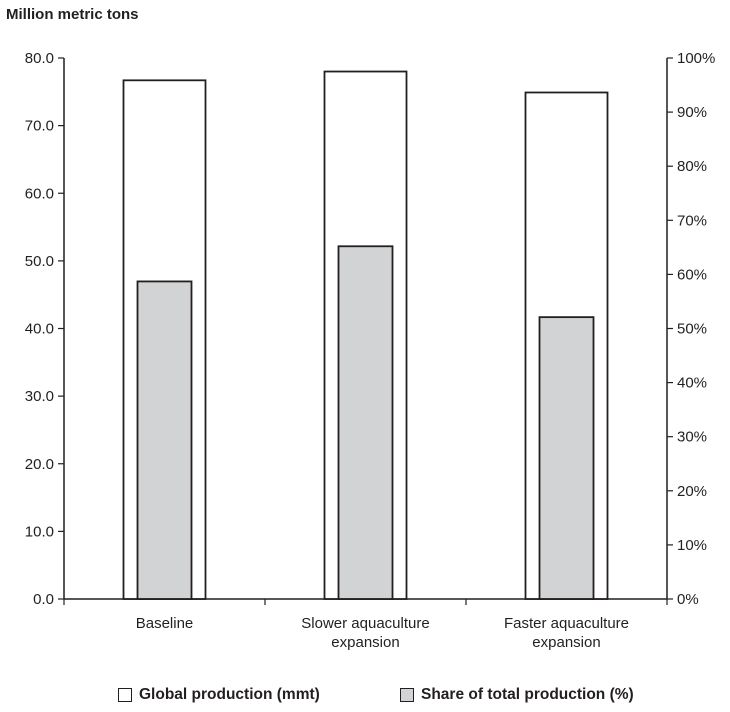  What do you see at coordinates (692, 491) in the screenshot?
I see `right-tick-label: 20%` at bounding box center [692, 491].